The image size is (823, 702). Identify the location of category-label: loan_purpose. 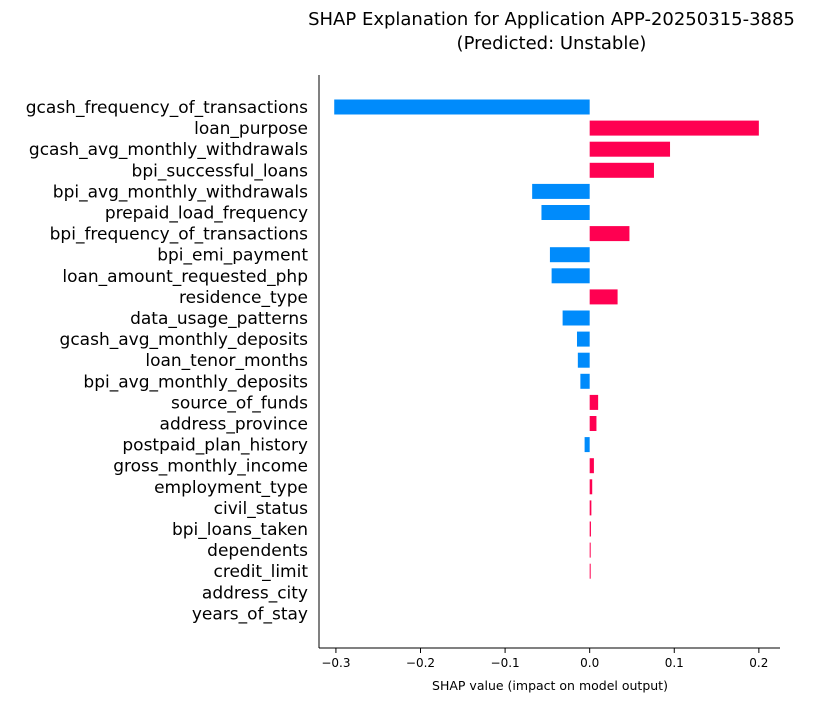
(251, 129).